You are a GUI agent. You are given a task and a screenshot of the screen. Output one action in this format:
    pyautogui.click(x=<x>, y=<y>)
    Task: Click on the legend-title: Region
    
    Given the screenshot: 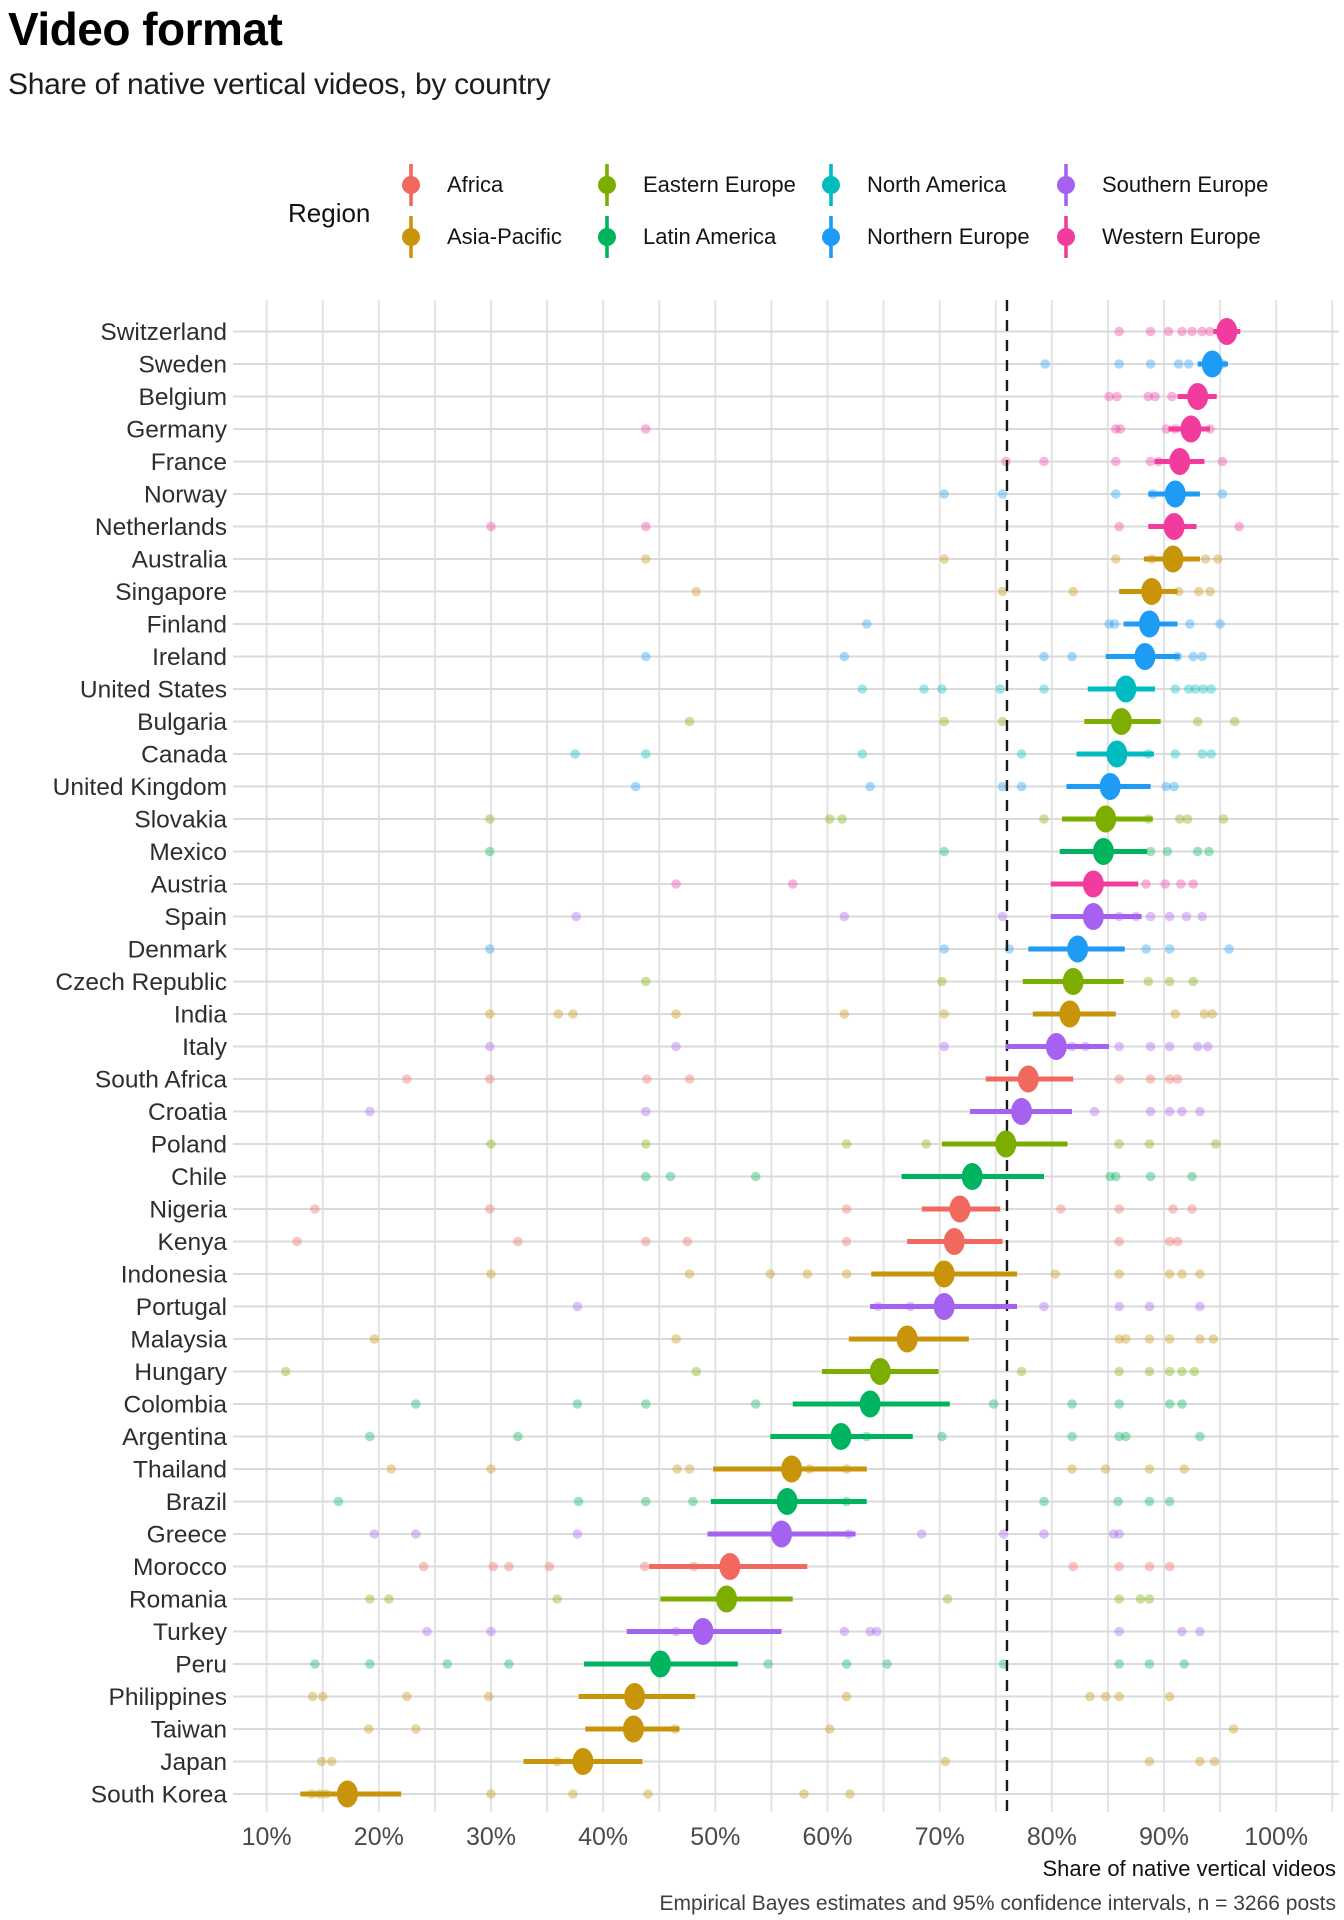 What is the action you would take?
    pyautogui.click(x=329, y=213)
    